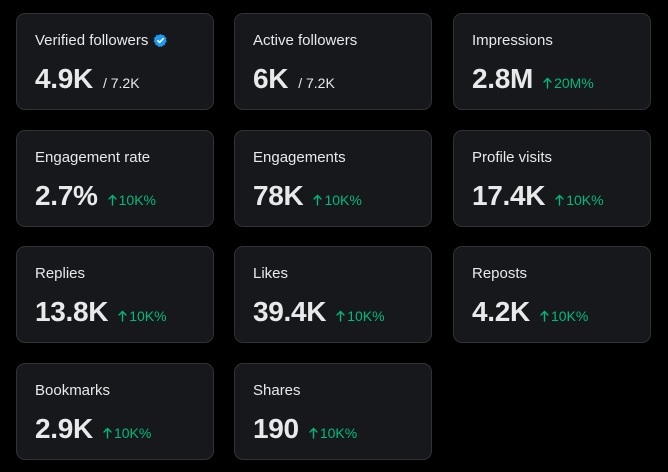 This screenshot has width=668, height=472. Describe the element at coordinates (115, 294) in the screenshot. I see `metric-card-replies: Replies 13.8K 10K%` at that location.